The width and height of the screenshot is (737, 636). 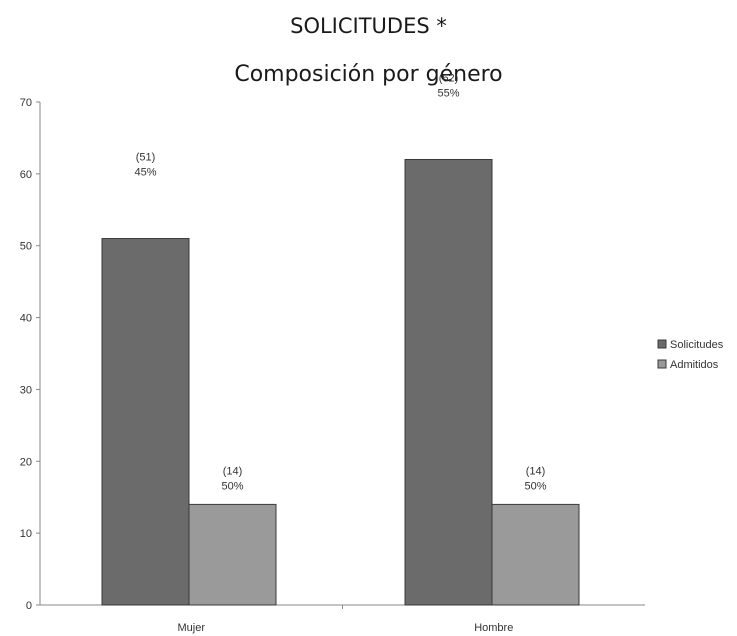 What do you see at coordinates (697, 345) in the screenshot?
I see `legend-label-solicitudes: Solicitudes` at bounding box center [697, 345].